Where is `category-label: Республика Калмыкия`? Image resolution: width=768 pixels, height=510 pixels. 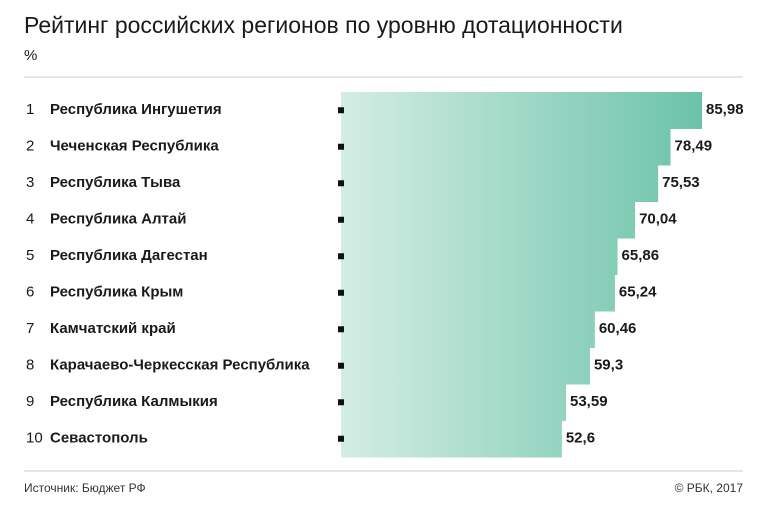
category-label: Республика Калмыкия is located at coordinates (134, 401).